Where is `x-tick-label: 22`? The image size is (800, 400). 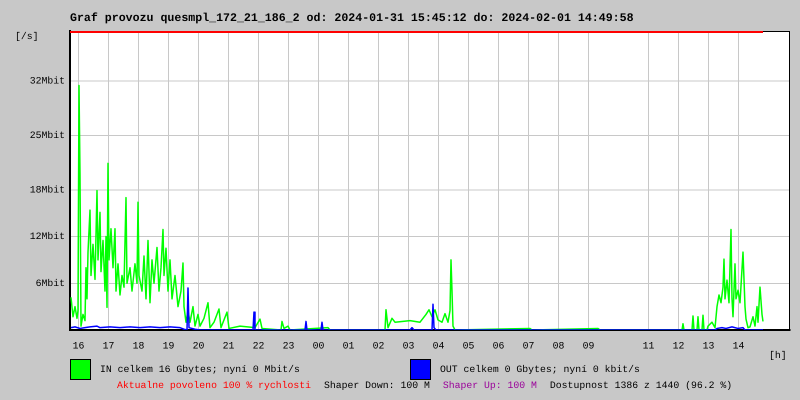 x-tick-label: 22 is located at coordinates (258, 346).